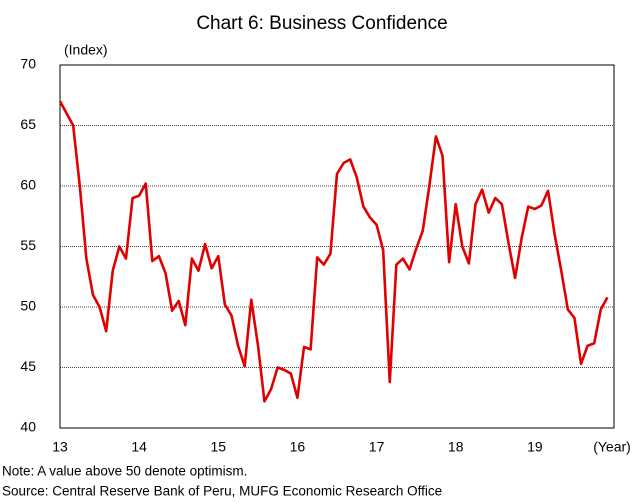  What do you see at coordinates (28, 124) in the screenshot?
I see `y-tick-label: 65` at bounding box center [28, 124].